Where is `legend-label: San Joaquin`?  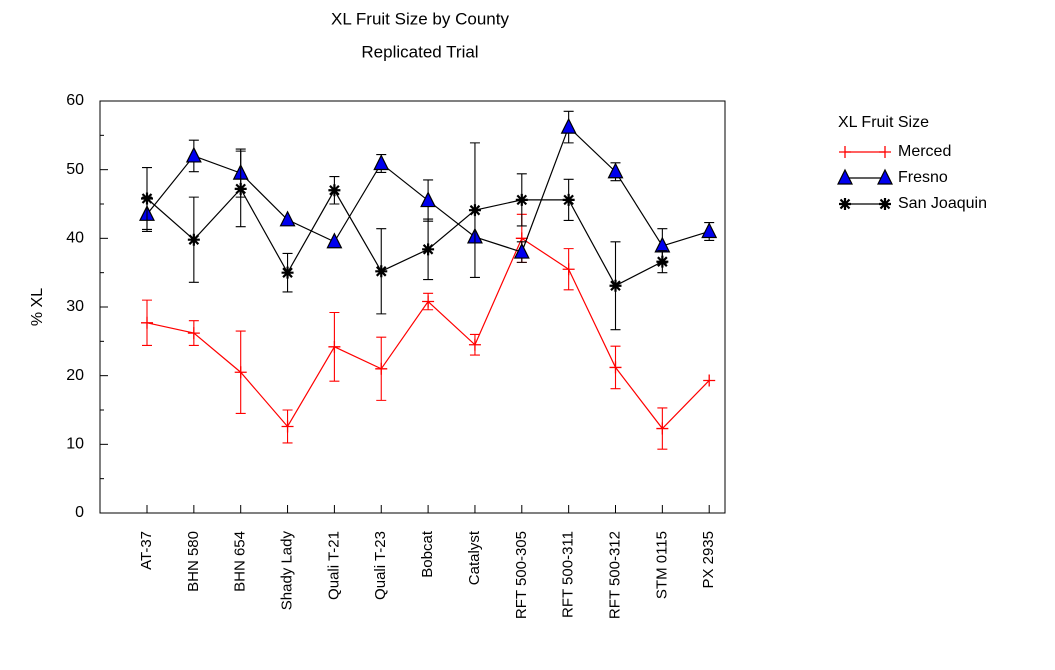 legend-label: San Joaquin is located at coordinates (942, 203).